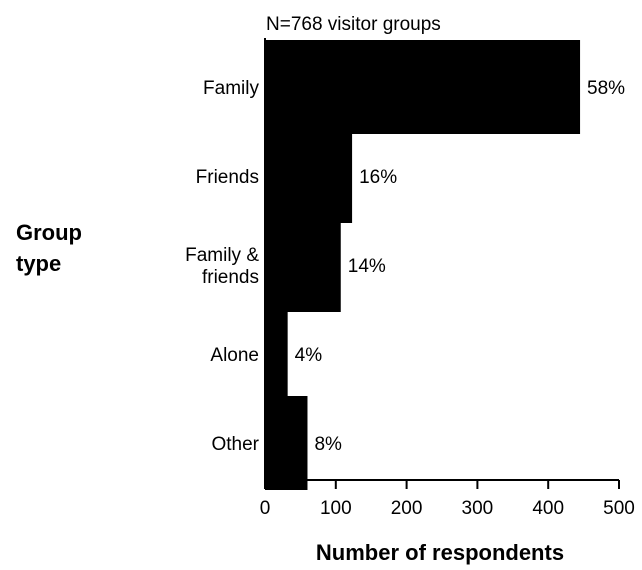  I want to click on category-labels: Family Friends Family & friends Alone Other, so click(222, 266).